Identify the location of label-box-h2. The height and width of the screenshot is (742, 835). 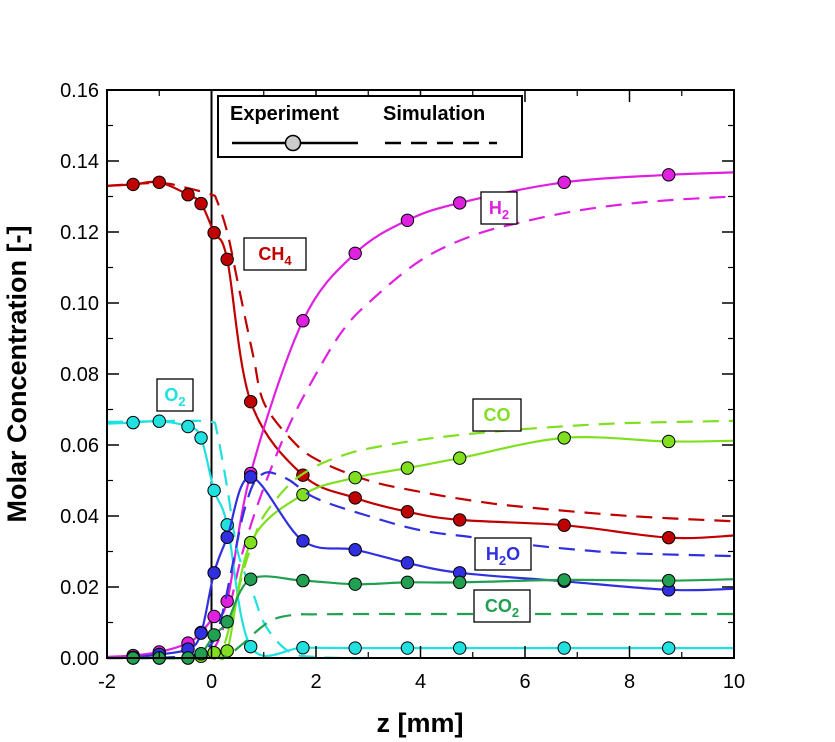
(499, 208).